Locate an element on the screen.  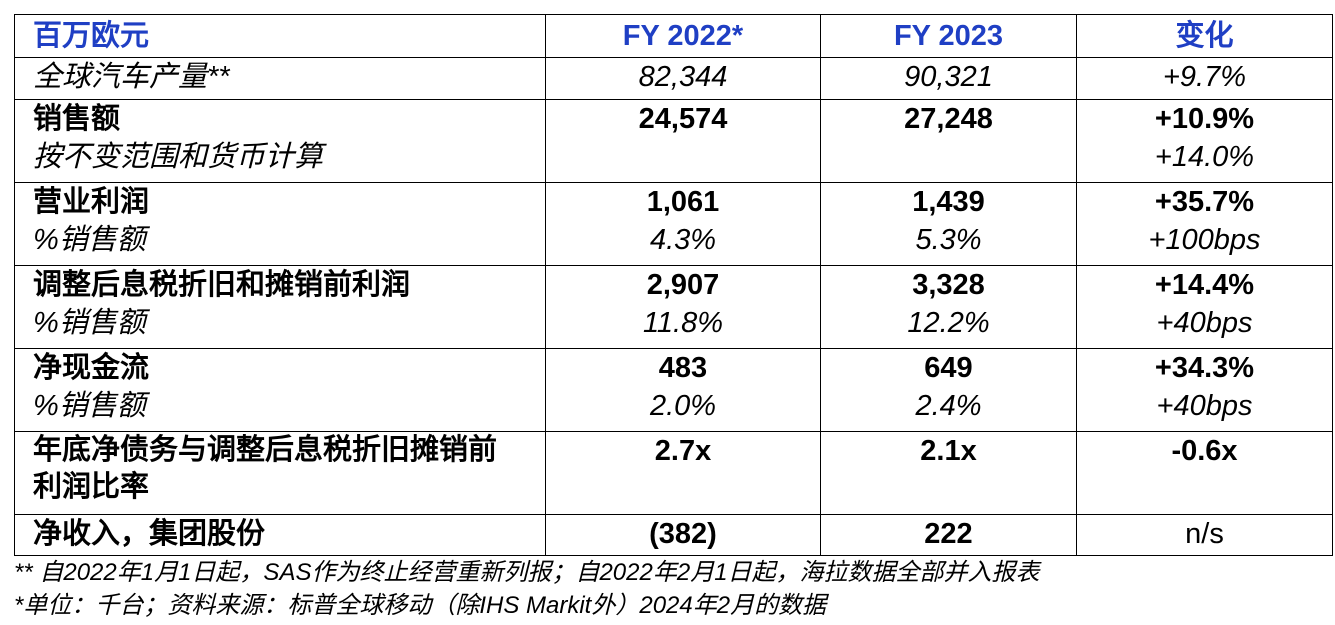
cell-text: +34.3% is located at coordinates (1204, 368).